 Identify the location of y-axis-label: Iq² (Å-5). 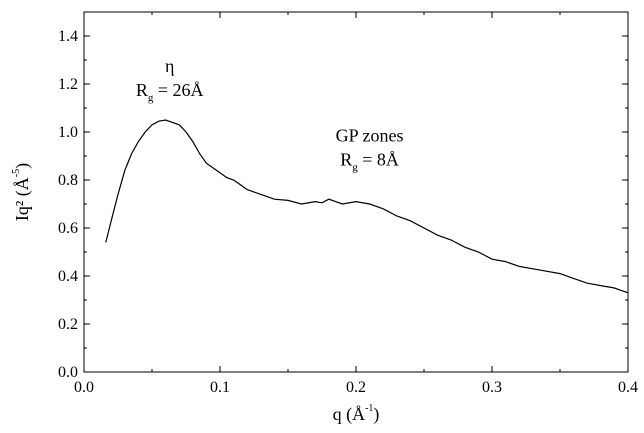
(22, 192).